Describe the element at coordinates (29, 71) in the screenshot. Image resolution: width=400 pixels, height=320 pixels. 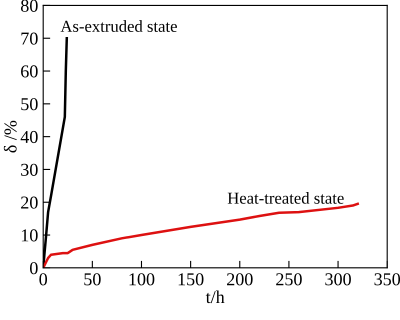
I see `y-tick-label: 60` at that location.